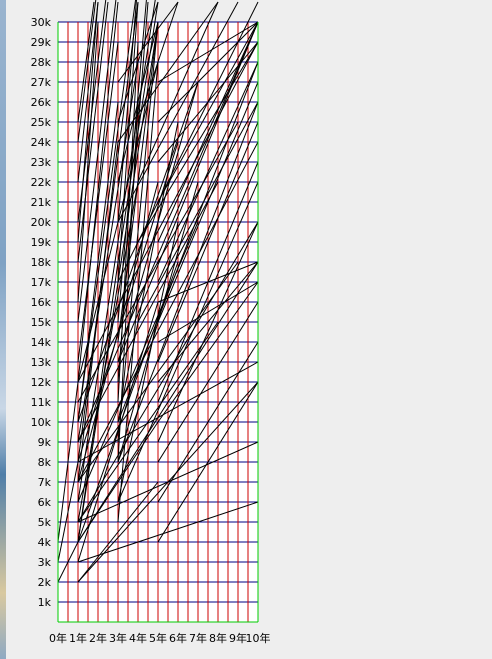 The height and width of the screenshot is (659, 492). What do you see at coordinates (258, 638) in the screenshot?
I see `x-tick-label: 10年` at bounding box center [258, 638].